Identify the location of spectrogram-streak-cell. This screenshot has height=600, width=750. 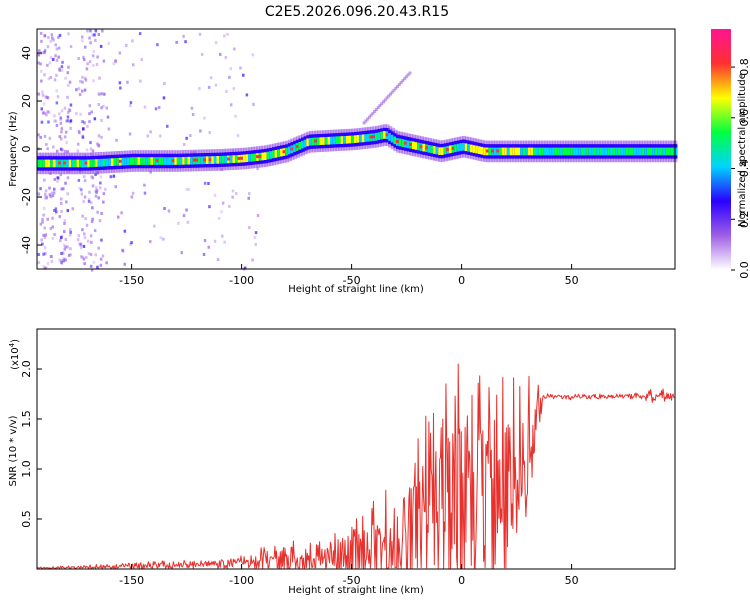
(399, 84).